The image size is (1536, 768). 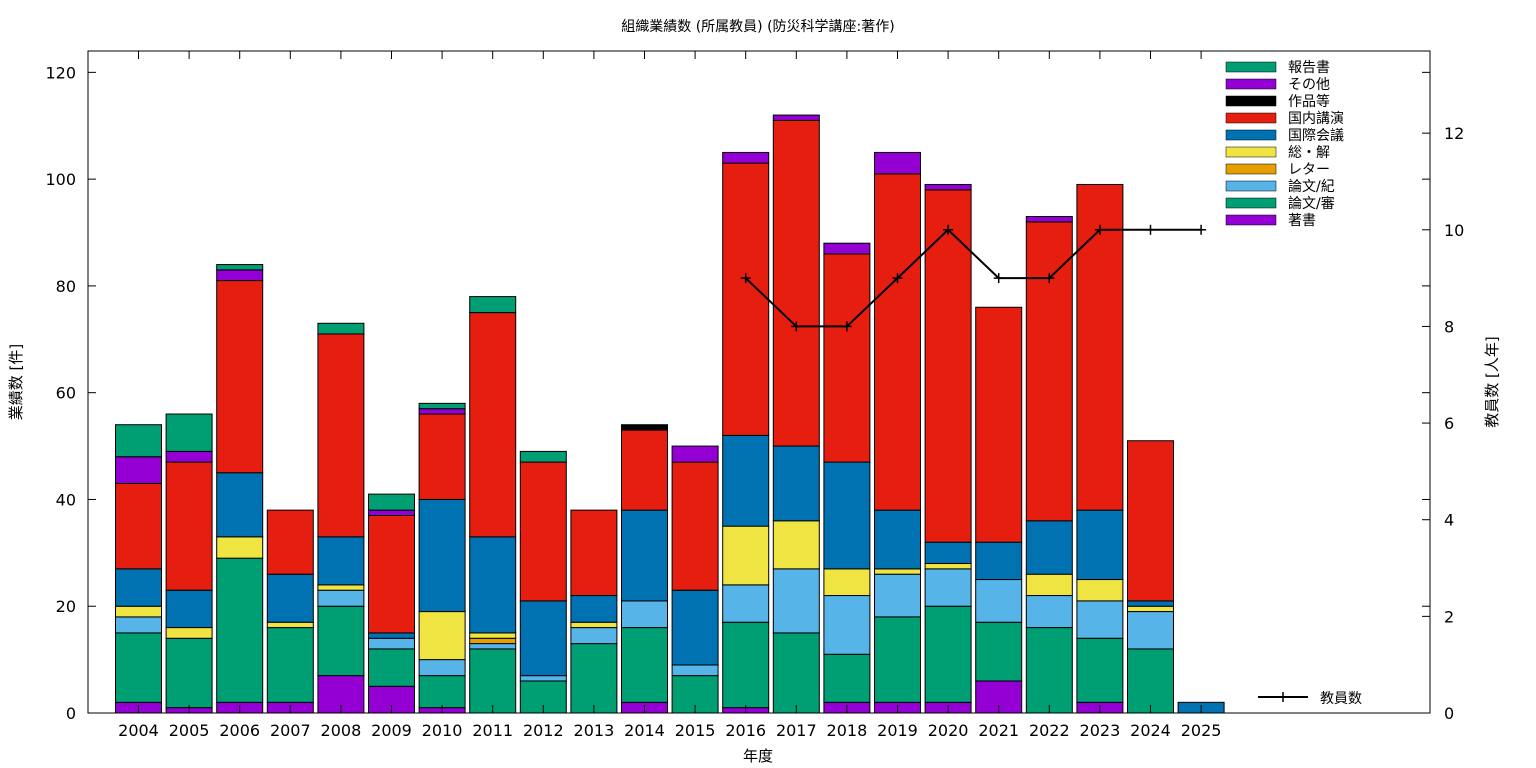 What do you see at coordinates (1341, 699) in the screenshot?
I see `legend-line-label: 教員数` at bounding box center [1341, 699].